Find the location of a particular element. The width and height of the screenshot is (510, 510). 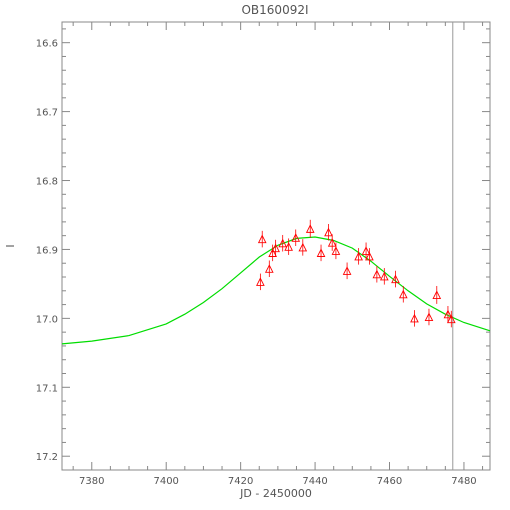

y-axis-label: I is located at coordinates (10, 245).